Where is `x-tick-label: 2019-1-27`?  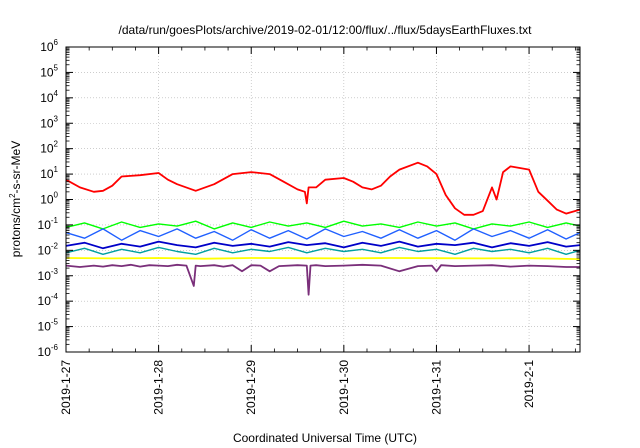 x-tick-label: 2019-1-27 is located at coordinates (66, 387).